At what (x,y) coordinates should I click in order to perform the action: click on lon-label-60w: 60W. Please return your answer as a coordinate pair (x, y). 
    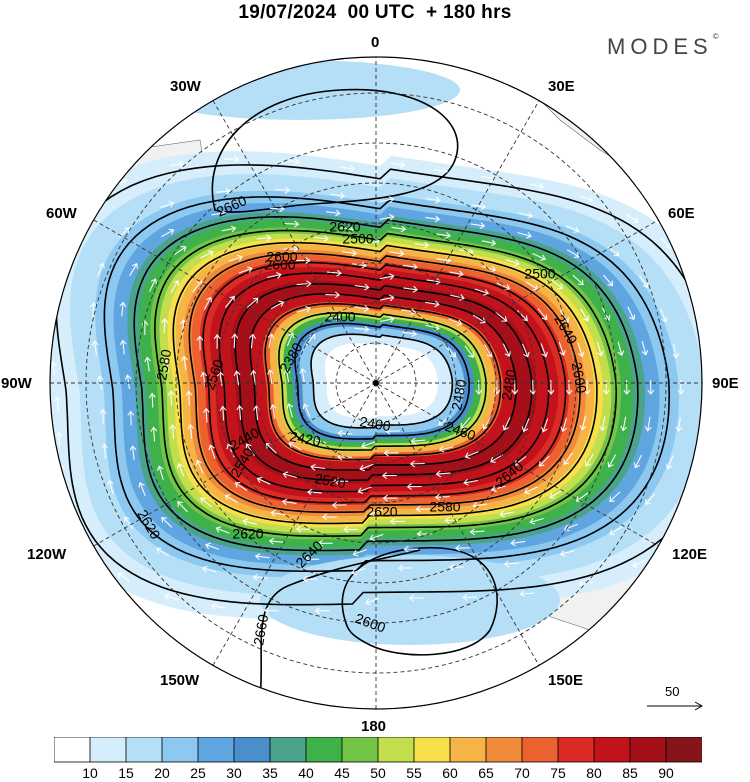
    Looking at the image, I should click on (61, 213).